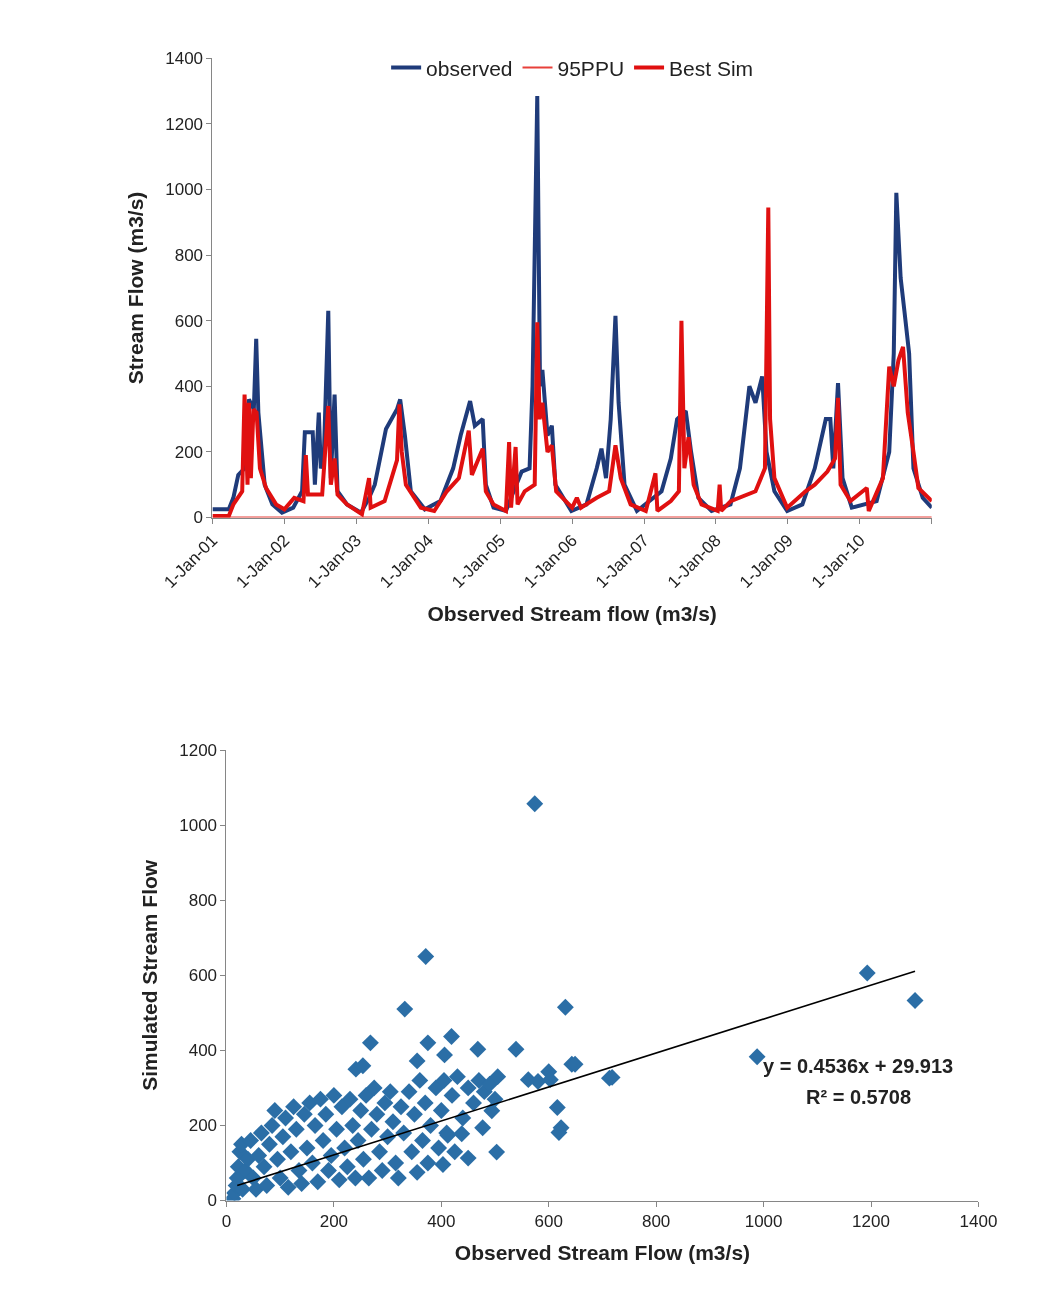 The height and width of the screenshot is (1313, 1059). What do you see at coordinates (184, 59) in the screenshot?
I see `y-tick-label: 1400` at bounding box center [184, 59].